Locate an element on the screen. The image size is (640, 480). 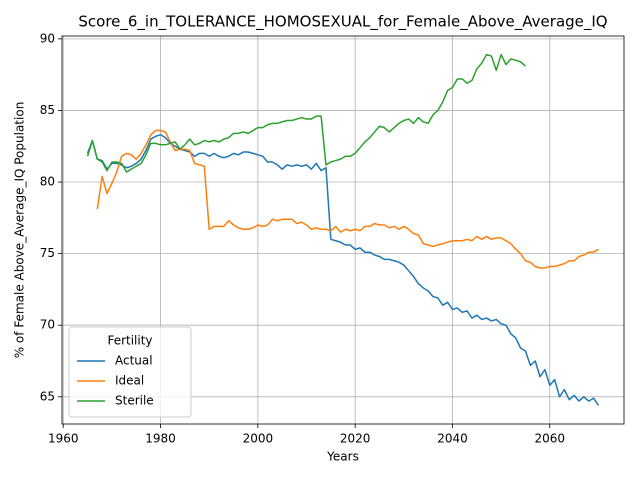
y-tick-label: 85 is located at coordinates (47, 110).